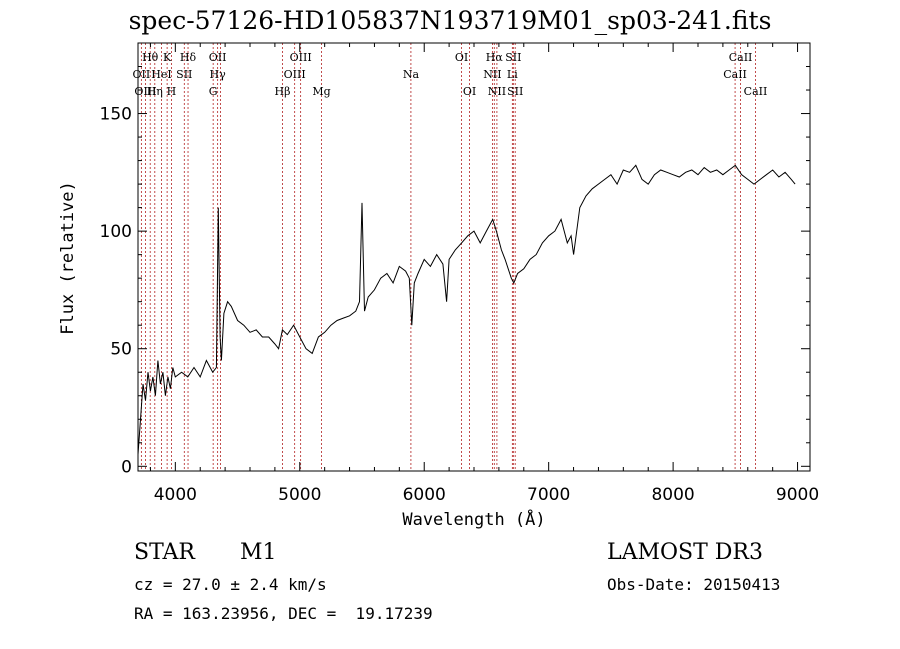  What do you see at coordinates (230, 584) in the screenshot?
I see `redshift-text: cz = 27.0 ± 2.4 km/s` at bounding box center [230, 584].